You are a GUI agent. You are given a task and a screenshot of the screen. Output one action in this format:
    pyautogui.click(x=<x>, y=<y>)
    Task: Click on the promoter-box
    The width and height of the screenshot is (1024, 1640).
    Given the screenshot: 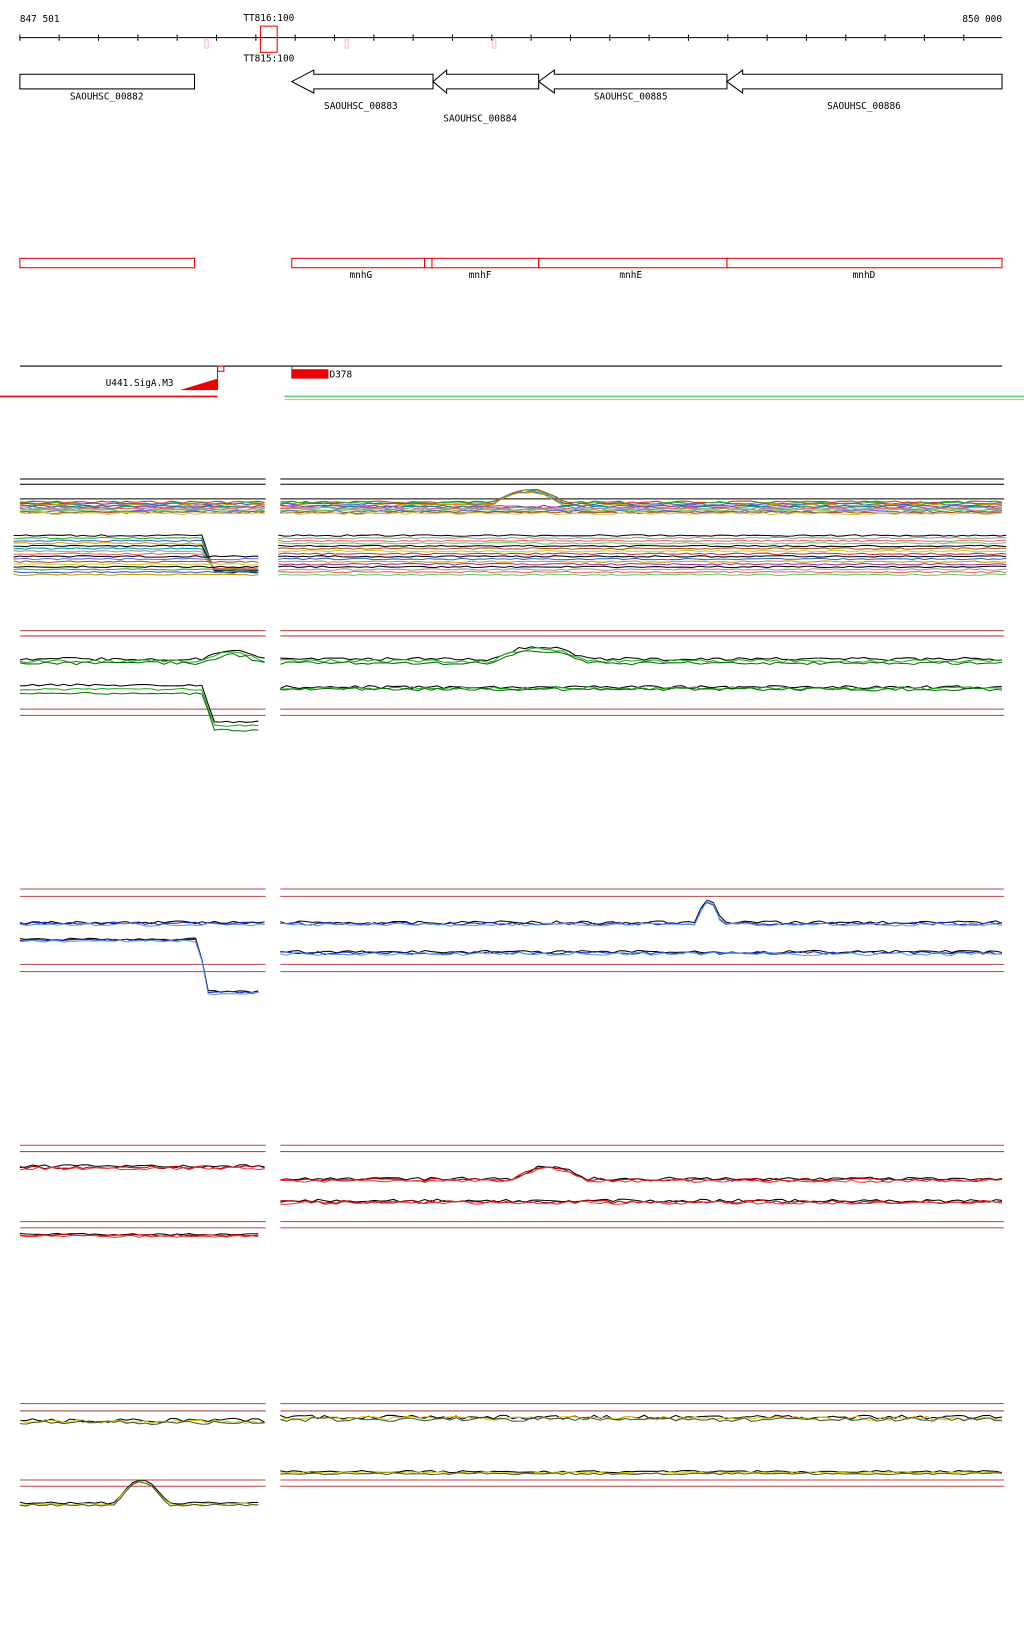 What is the action you would take?
    pyautogui.click(x=221, y=368)
    